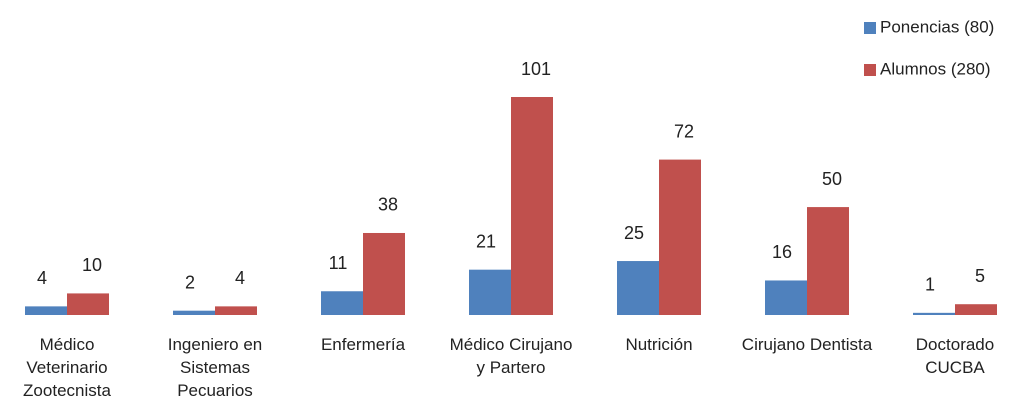  What do you see at coordinates (937, 26) in the screenshot?
I see `legend-label: Ponencias (80)` at bounding box center [937, 26].